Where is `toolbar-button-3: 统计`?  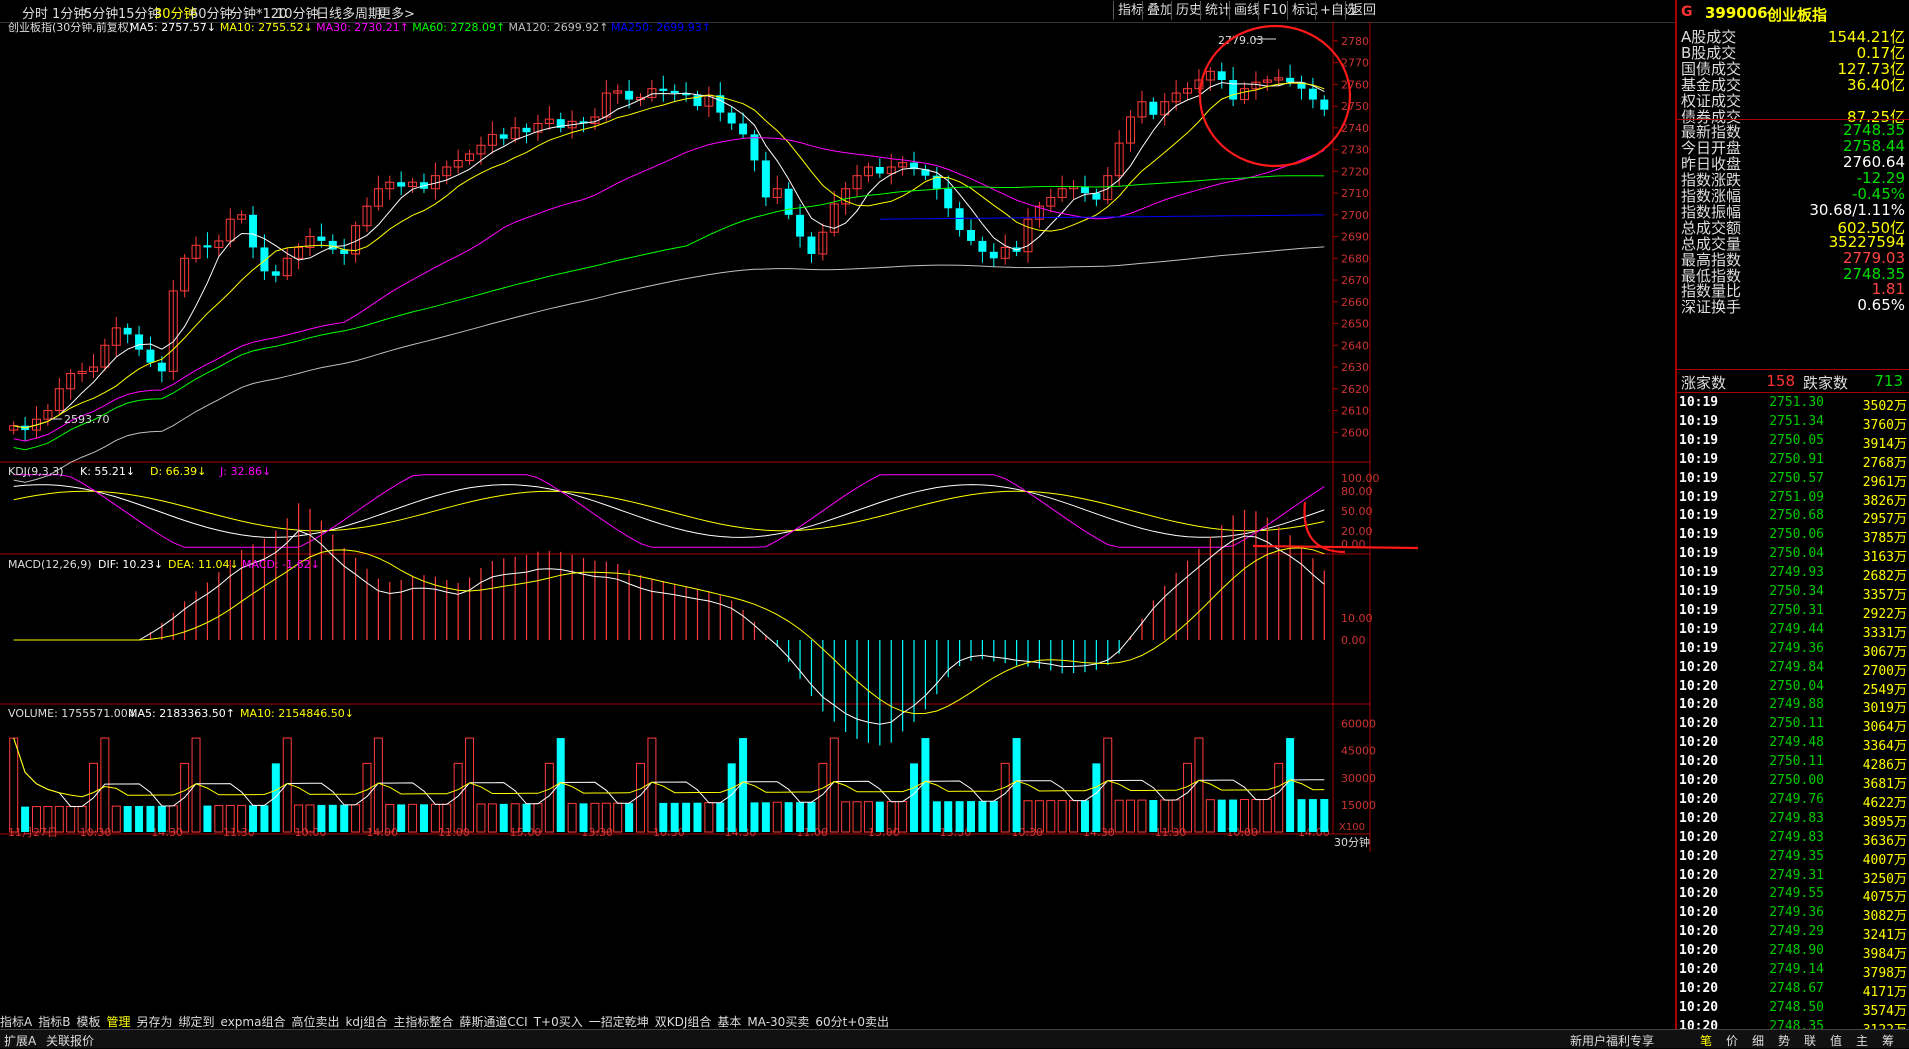
toolbar-button-3: 统计 is located at coordinates (1217, 10).